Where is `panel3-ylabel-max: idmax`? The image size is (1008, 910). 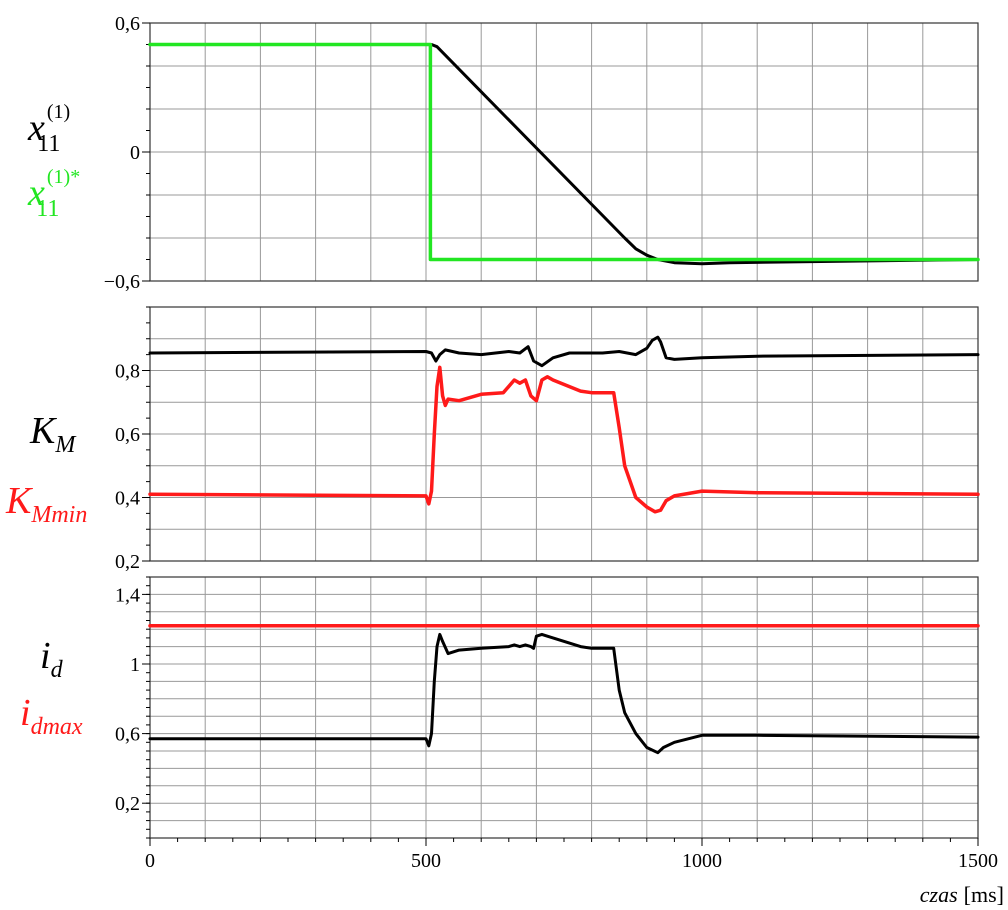
panel3-ylabel-max: idmax is located at coordinates (51, 716).